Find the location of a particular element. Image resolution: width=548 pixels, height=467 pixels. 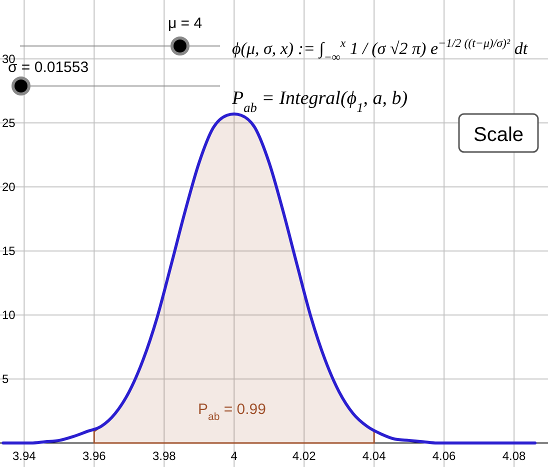

y-tick-label: 5 is located at coordinates (5, 379).